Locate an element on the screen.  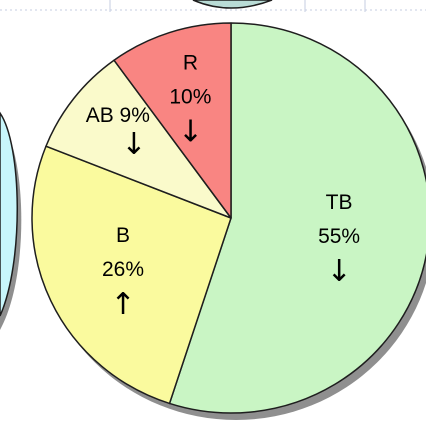
pie-slice-r is located at coordinates (172, 120).